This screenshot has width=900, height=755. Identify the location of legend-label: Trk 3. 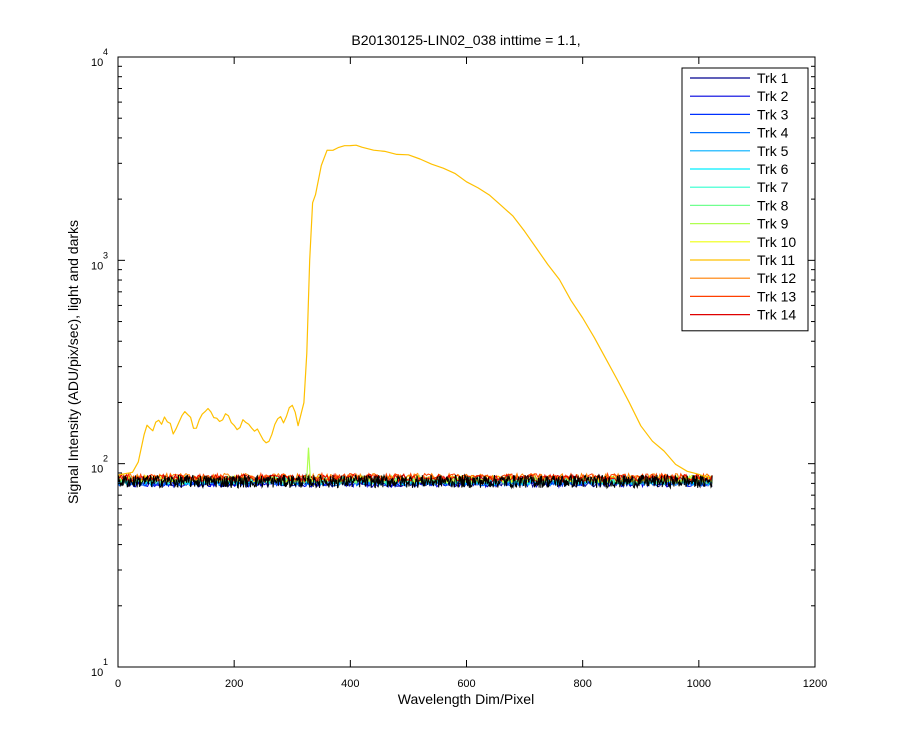
(773, 114).